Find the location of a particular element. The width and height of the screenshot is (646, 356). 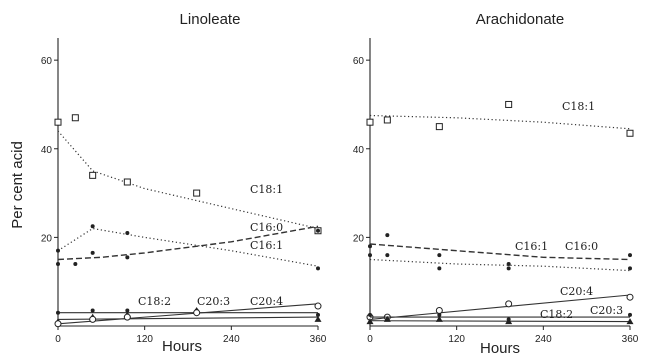

label-c20-4-right: C20:4 is located at coordinates (576, 291).